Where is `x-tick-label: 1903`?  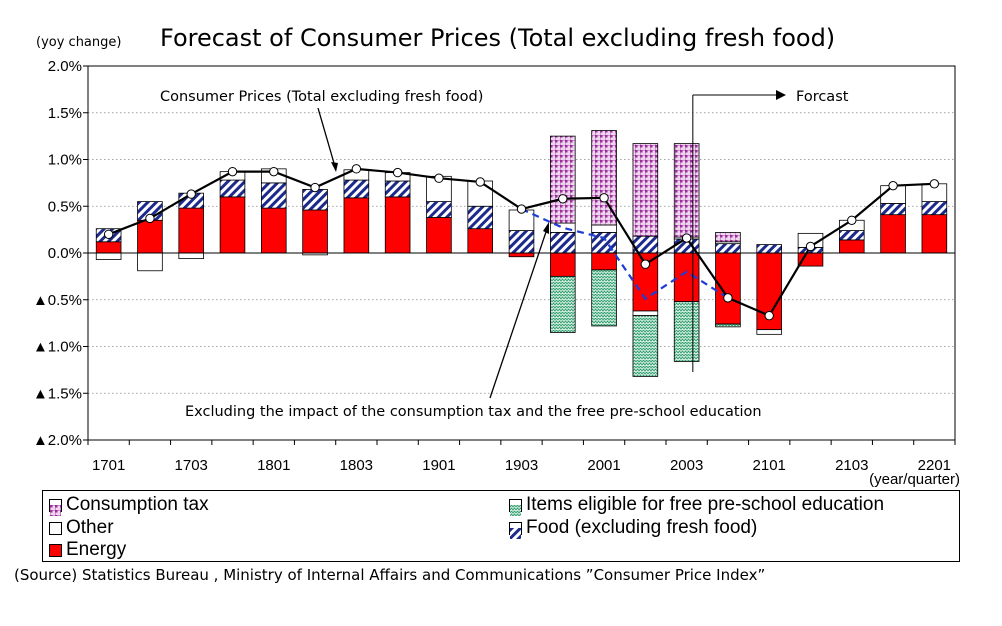
x-tick-label: 1903 is located at coordinates (521, 465).